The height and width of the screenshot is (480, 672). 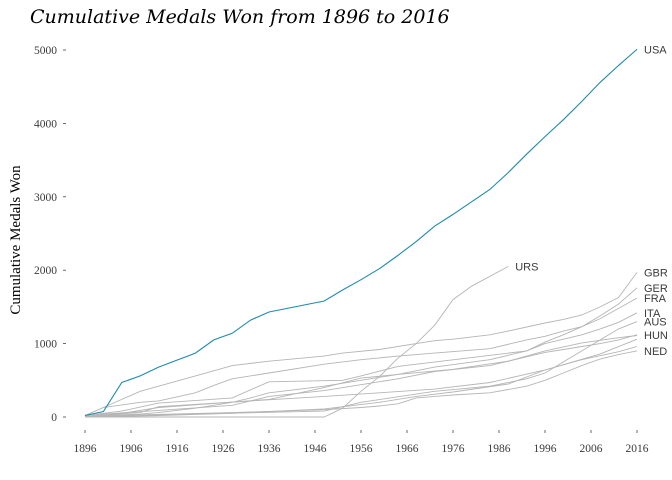 What do you see at coordinates (656, 273) in the screenshot?
I see `series-label-gbr: GBR` at bounding box center [656, 273].